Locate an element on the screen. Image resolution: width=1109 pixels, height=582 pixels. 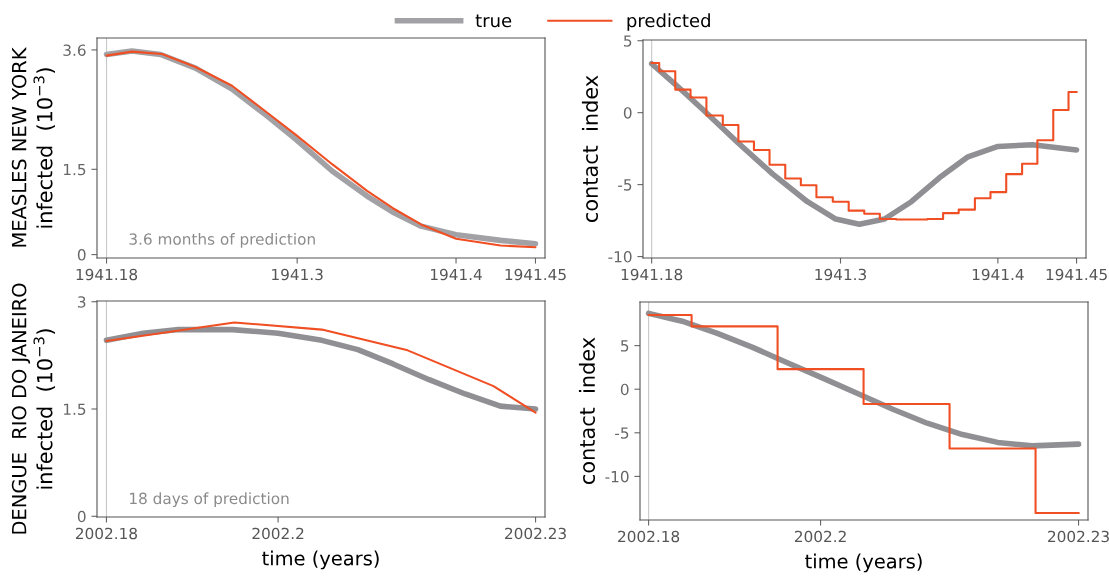
legend-label: true is located at coordinates (493, 21).